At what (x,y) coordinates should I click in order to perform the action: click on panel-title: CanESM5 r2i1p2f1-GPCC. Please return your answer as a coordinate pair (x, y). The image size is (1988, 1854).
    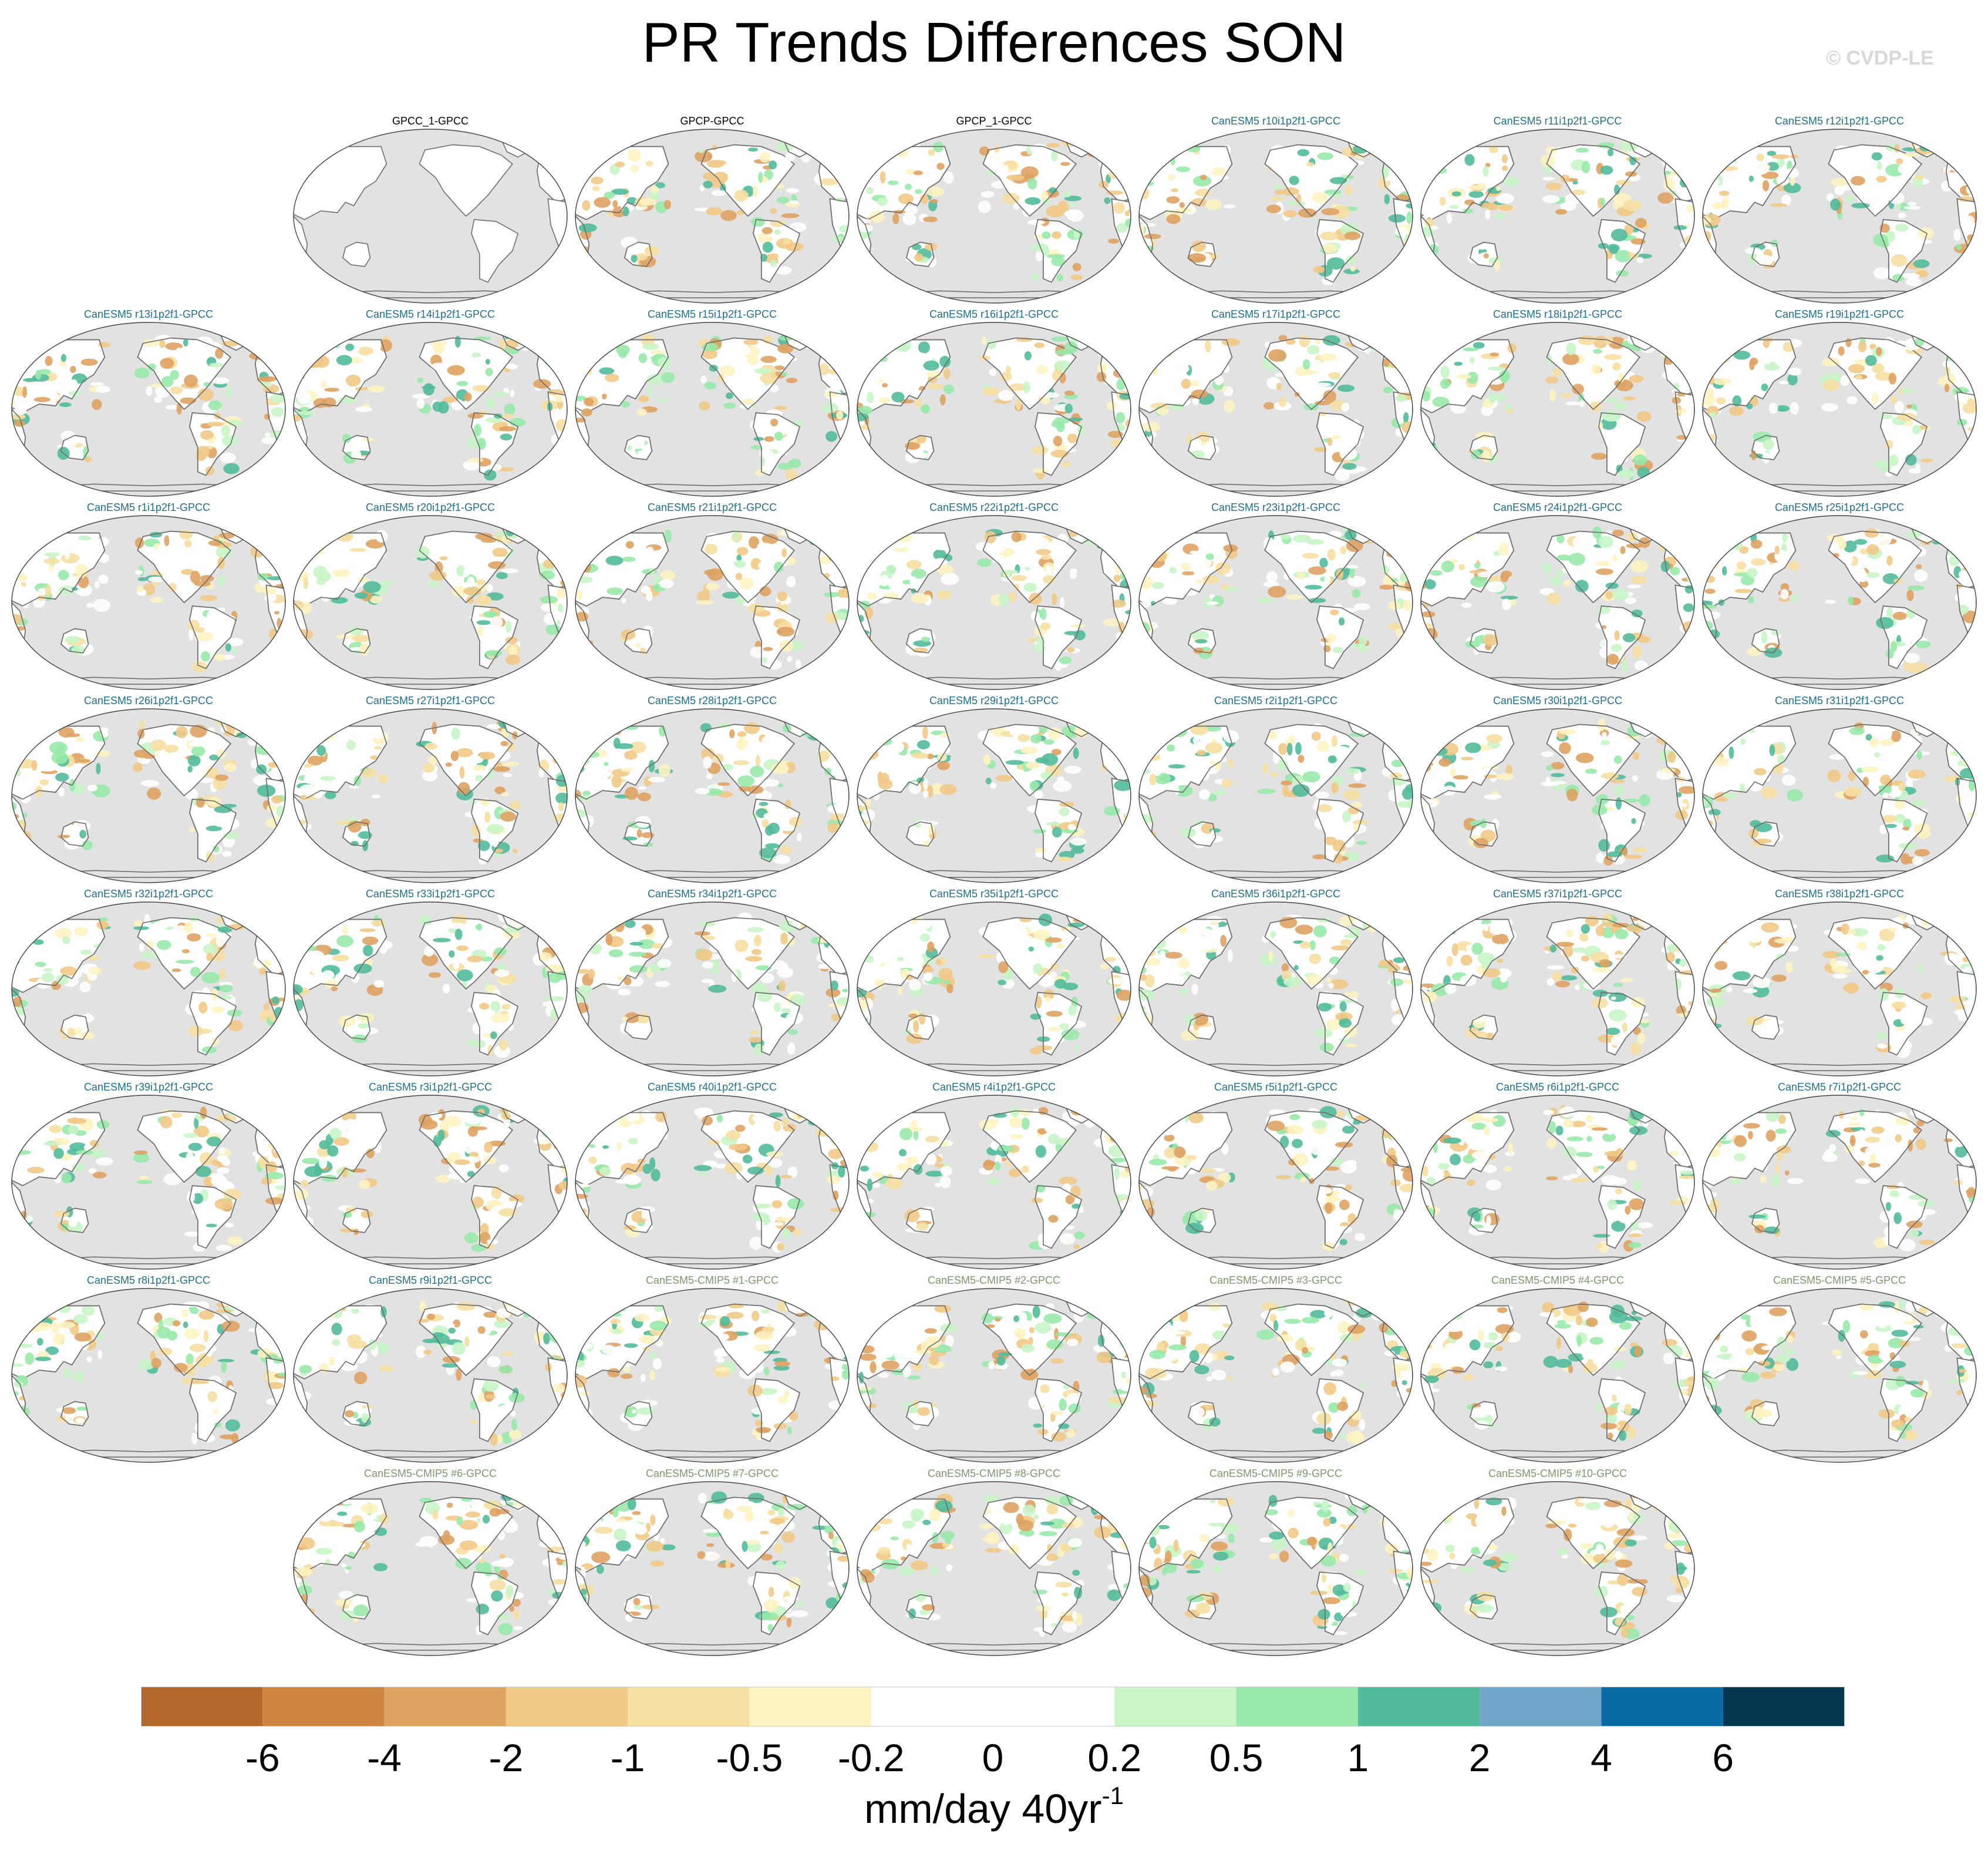
    Looking at the image, I should click on (1276, 700).